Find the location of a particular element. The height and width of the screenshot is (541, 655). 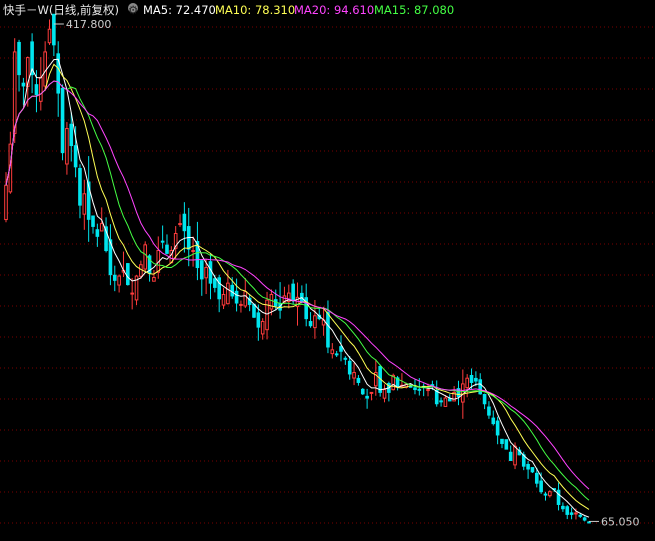

ma5-value: MA5: 72.470 is located at coordinates (179, 10).